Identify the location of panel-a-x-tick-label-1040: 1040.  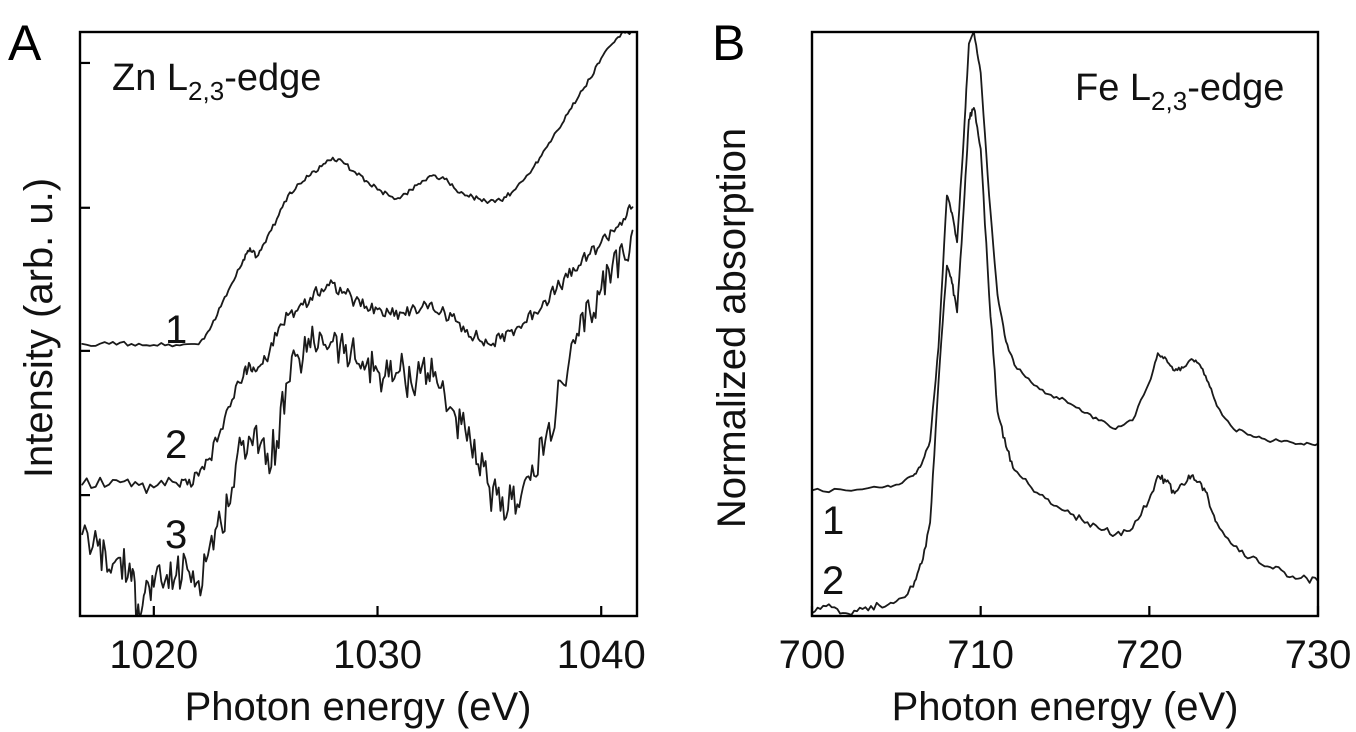
(601, 655).